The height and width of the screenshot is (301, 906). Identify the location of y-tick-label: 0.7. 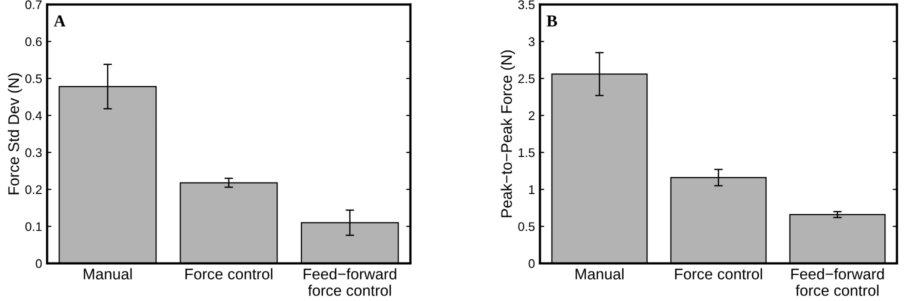
(33, 5).